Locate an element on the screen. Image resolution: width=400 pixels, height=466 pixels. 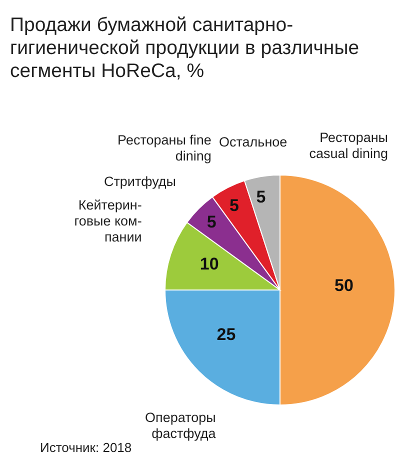
data-label: 25 is located at coordinates (226, 334).